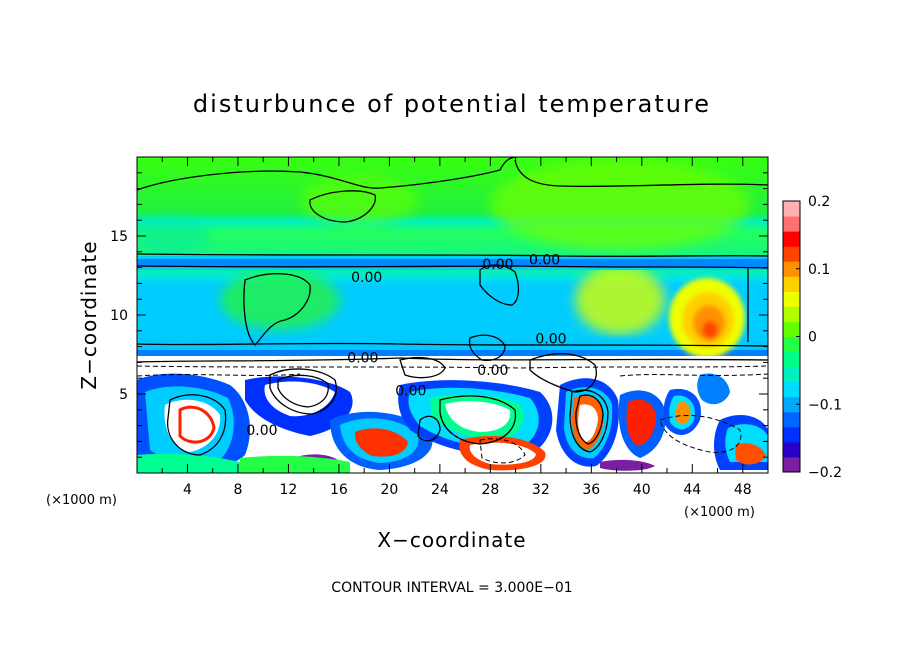 The width and height of the screenshot is (904, 654). Describe the element at coordinates (819, 202) in the screenshot. I see `colorbar-tick-label: 0.2` at that location.